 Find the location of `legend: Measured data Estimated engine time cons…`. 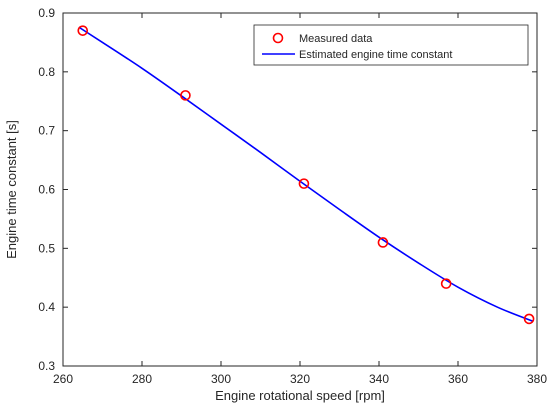

legend: Measured data Estimated engine time cons… is located at coordinates (391, 45).